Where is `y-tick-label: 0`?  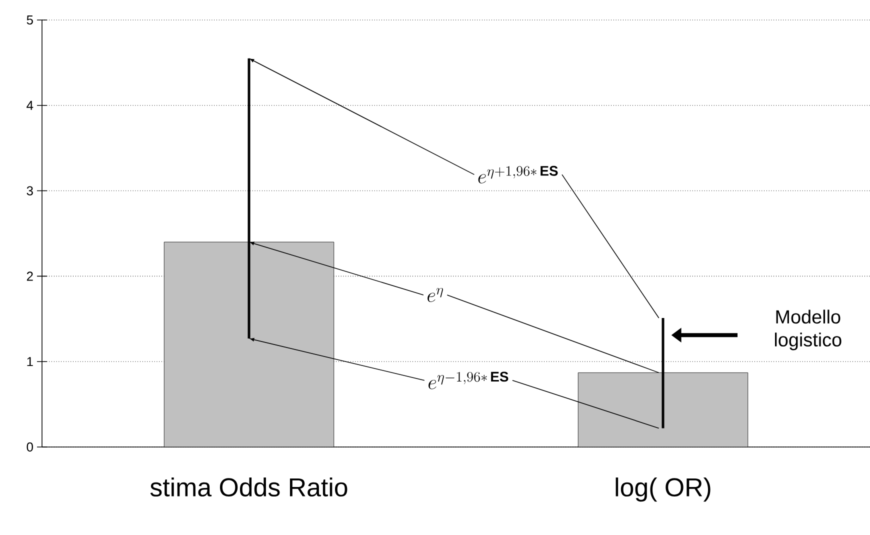 y-tick-label: 0 is located at coordinates (29, 447).